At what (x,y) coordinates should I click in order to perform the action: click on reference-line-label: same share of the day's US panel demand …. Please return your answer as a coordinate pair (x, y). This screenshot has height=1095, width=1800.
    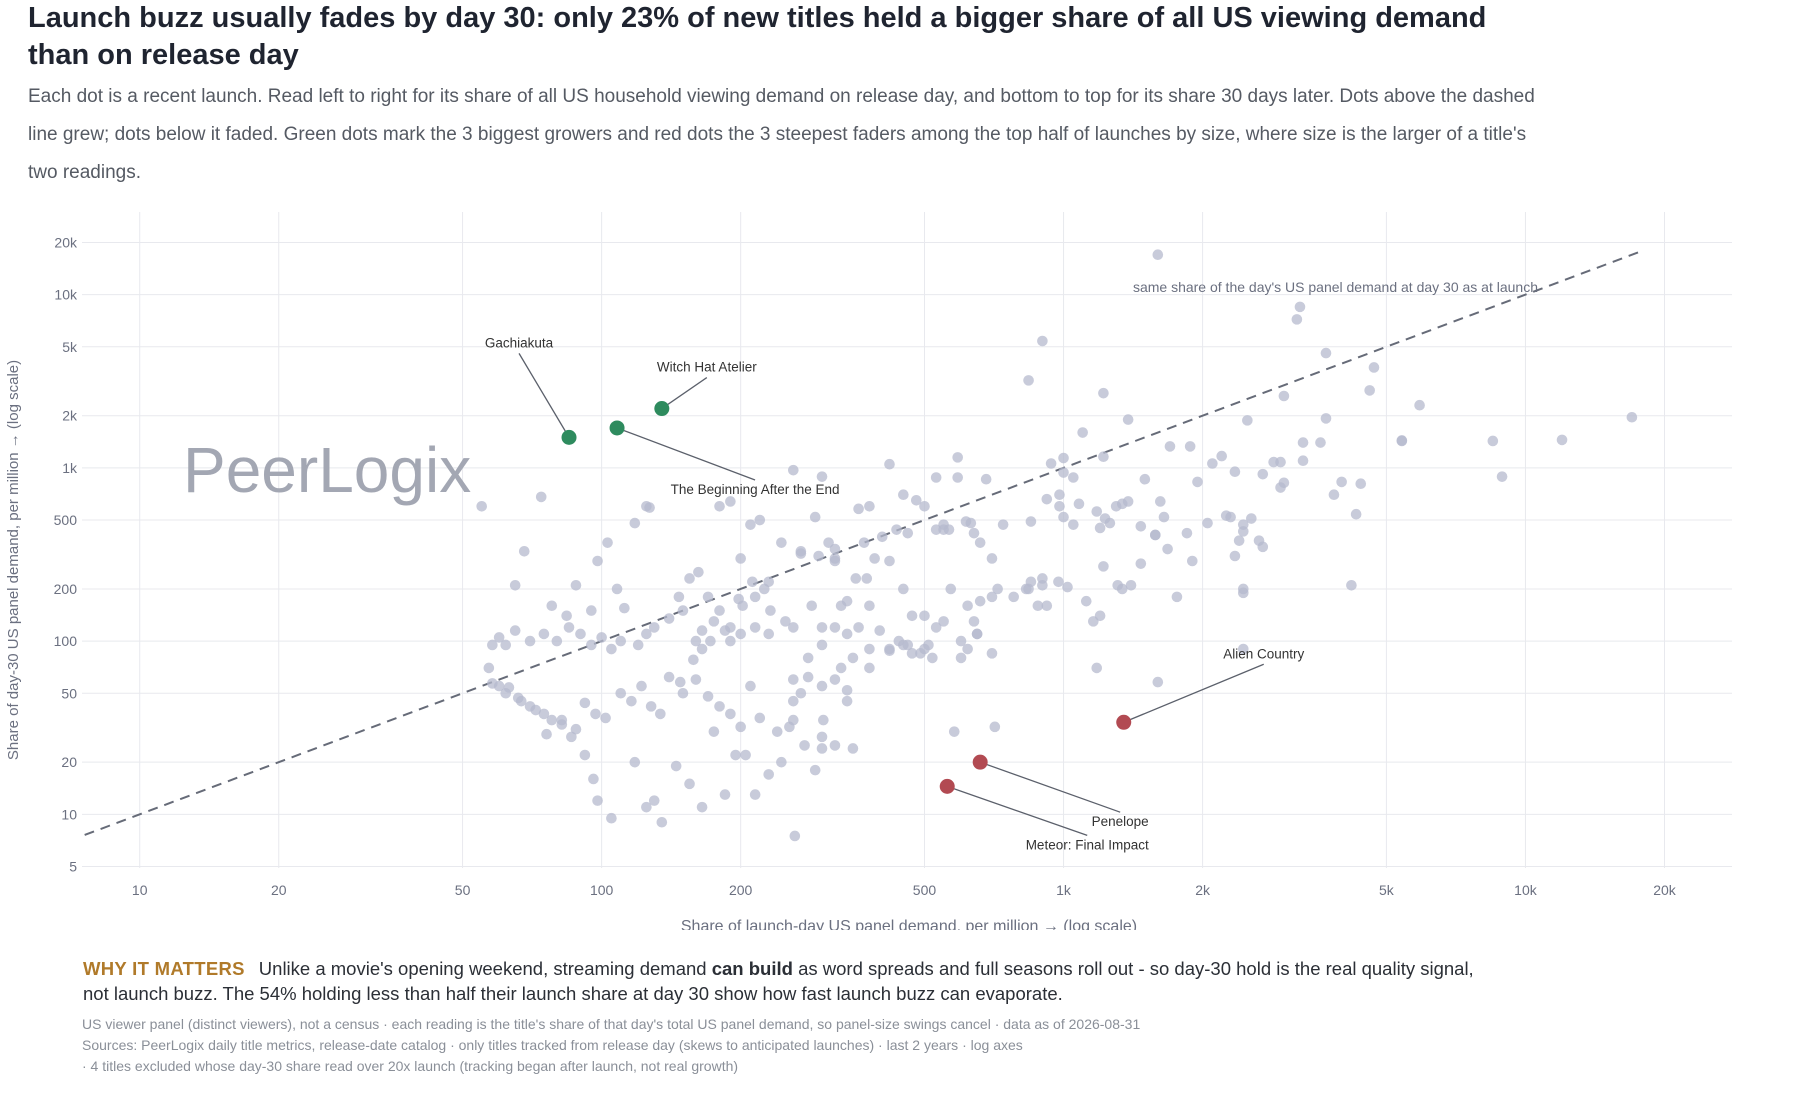
    Looking at the image, I should click on (1335, 287).